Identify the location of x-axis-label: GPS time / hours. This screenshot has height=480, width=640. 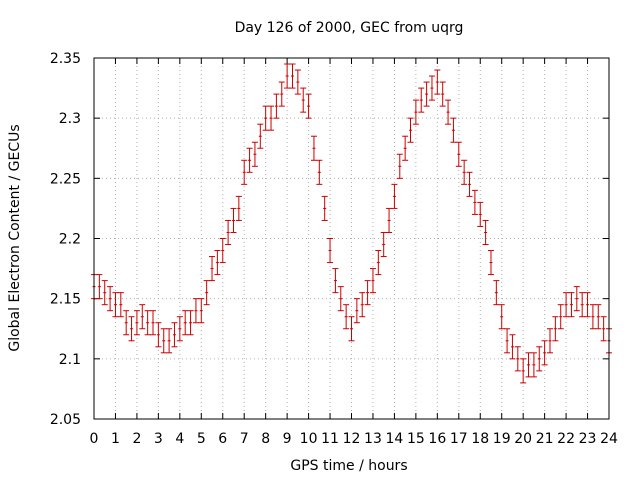
(348, 466).